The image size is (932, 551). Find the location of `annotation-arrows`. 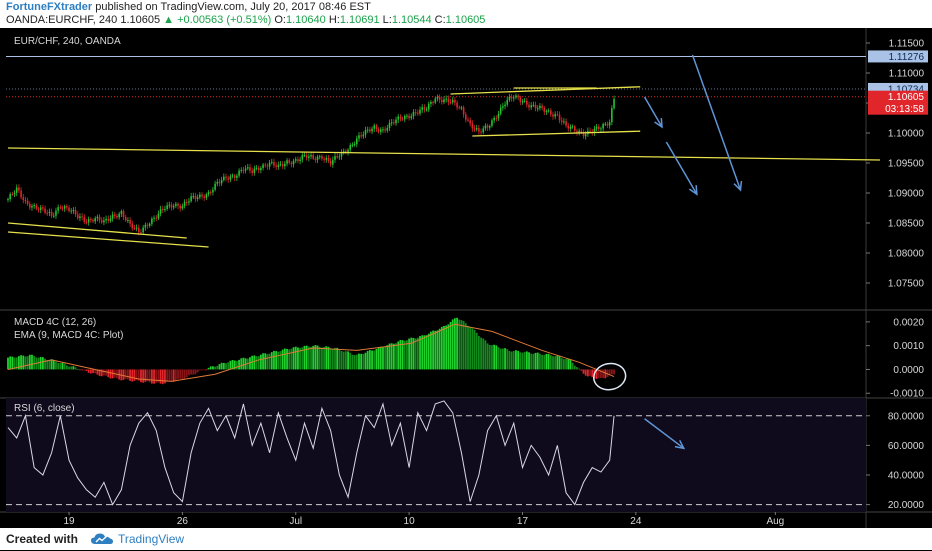

annotation-arrows is located at coordinates (693, 125).